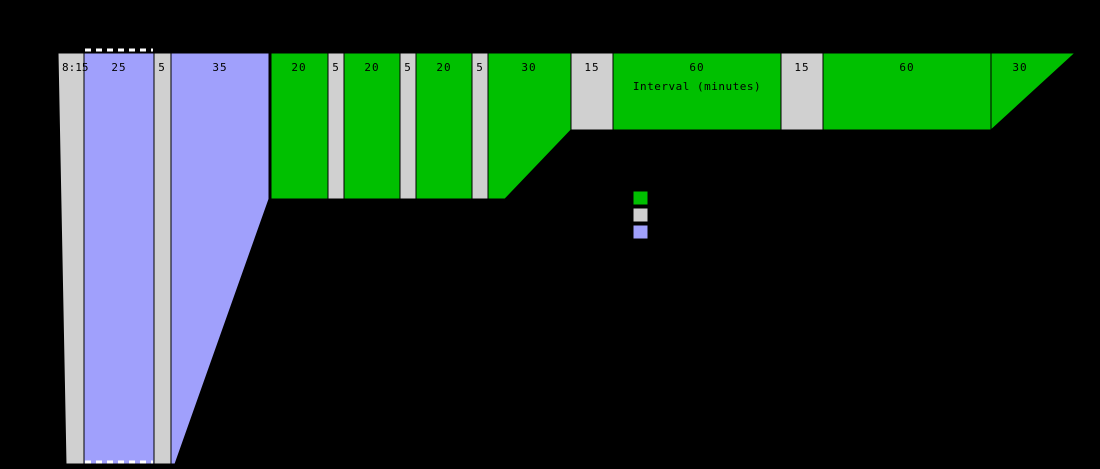 This screenshot has height=469, width=1100. Describe the element at coordinates (372, 126) in the screenshot. I see `segment-20-b` at that location.